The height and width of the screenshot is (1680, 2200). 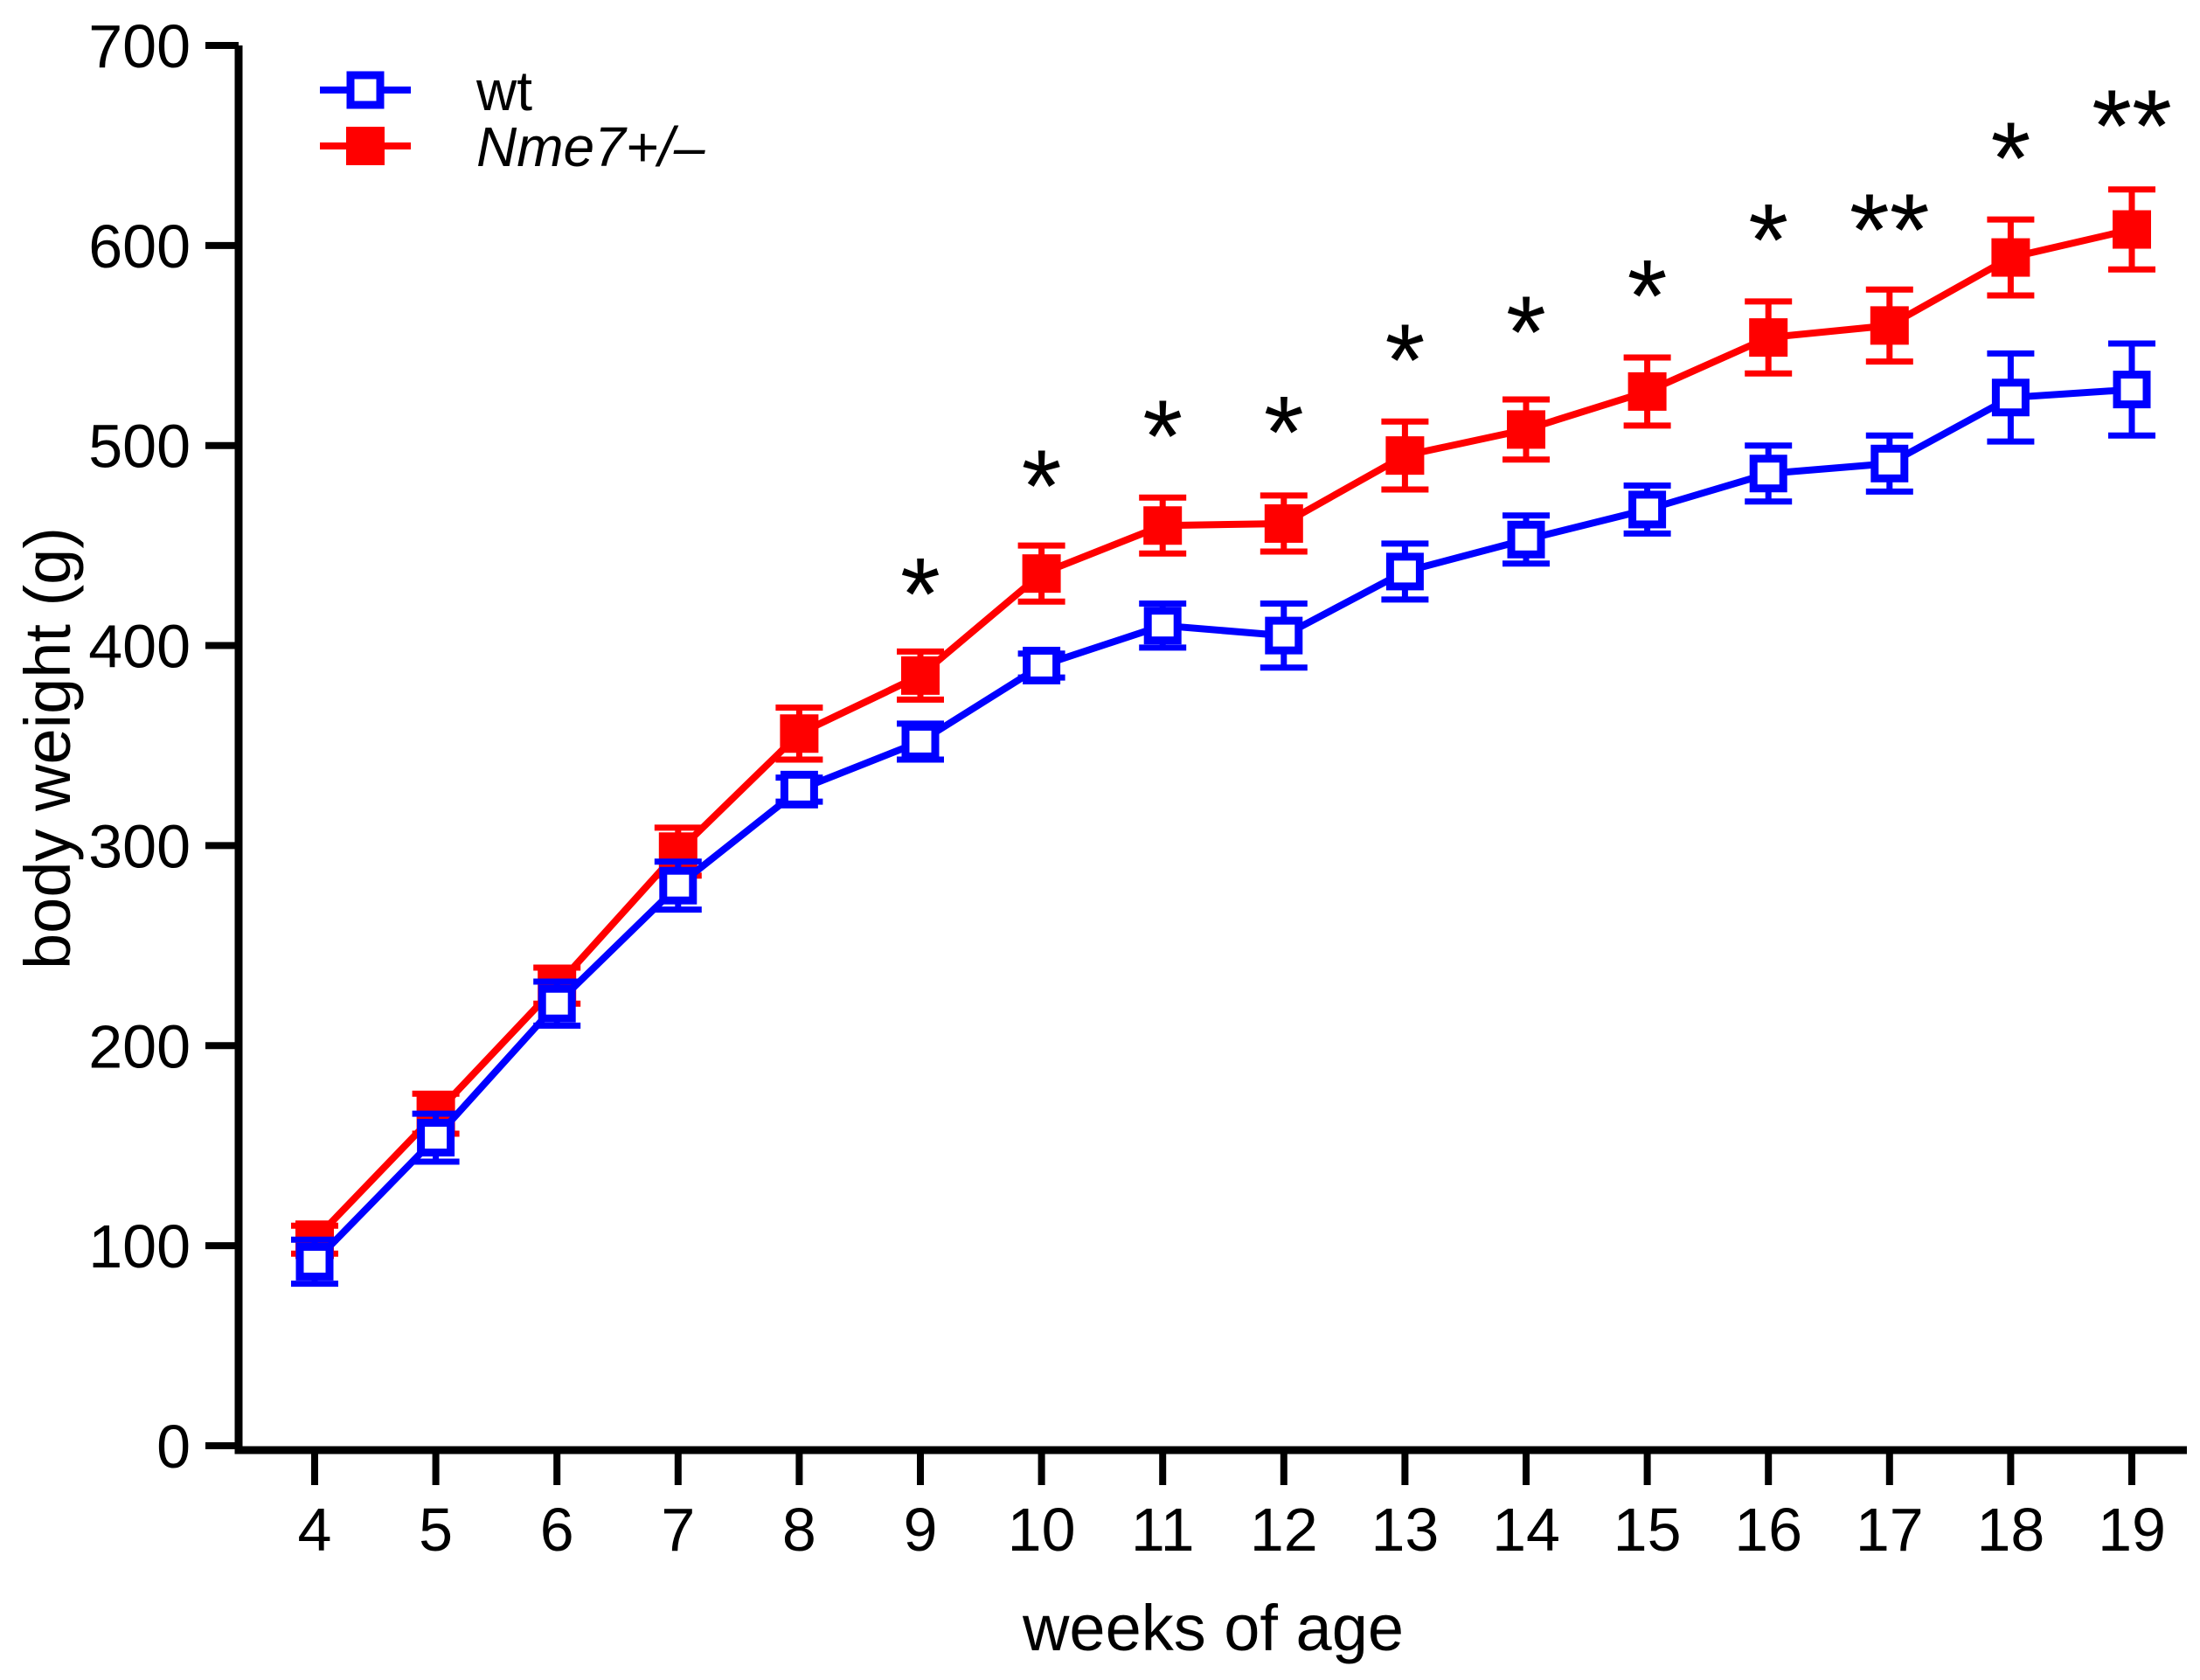 I want to click on y-tick-label: 600, so click(x=139, y=246).